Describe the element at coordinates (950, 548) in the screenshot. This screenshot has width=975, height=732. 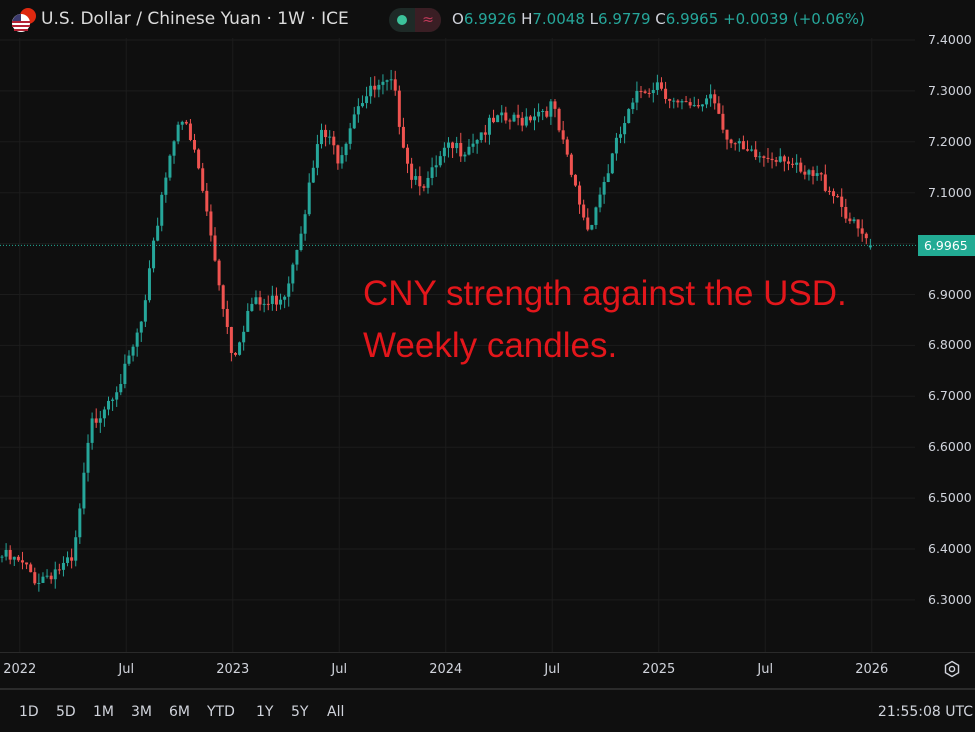
I see `price-label: 6.4000` at that location.